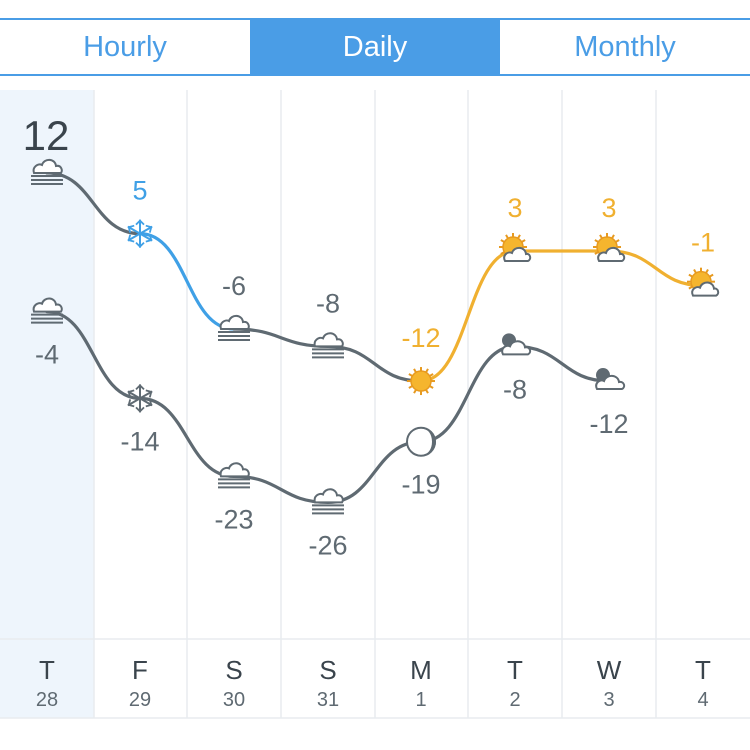 This screenshot has height=750, width=750. I want to click on high-temp-label: 12, so click(46, 135).